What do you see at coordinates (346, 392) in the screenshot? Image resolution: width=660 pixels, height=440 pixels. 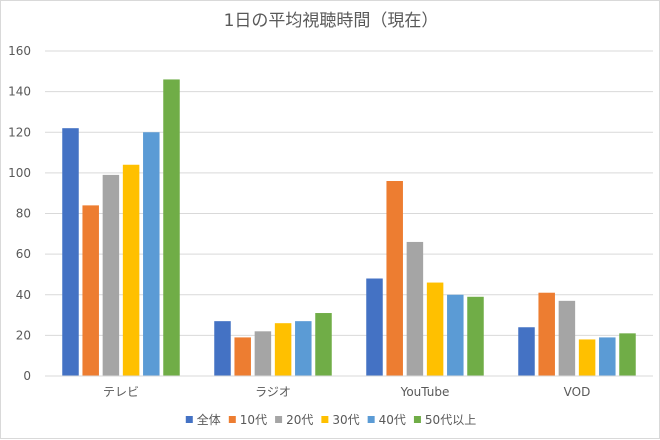 I see `x-axis-categories: テレビ ラジオ YouTube VOD` at bounding box center [346, 392].